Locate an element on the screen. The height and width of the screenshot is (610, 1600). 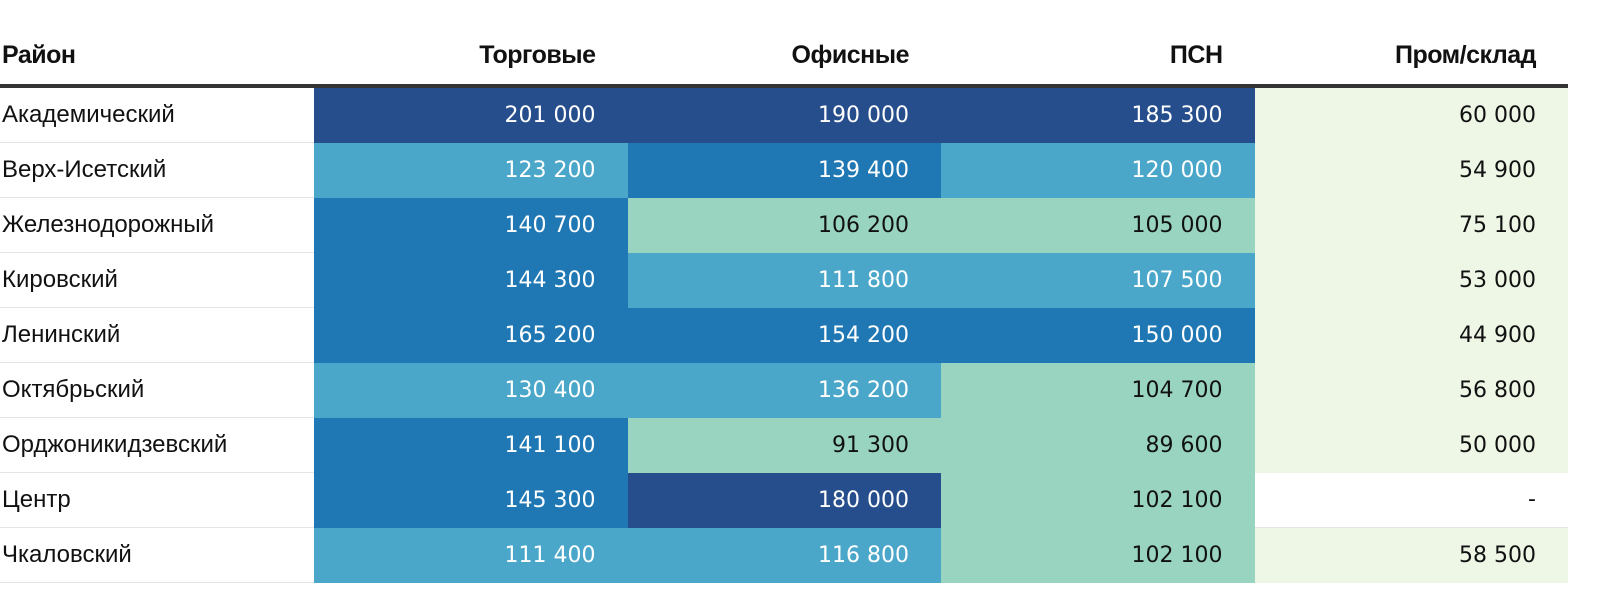
heatmap-cell: 111 800 is located at coordinates (784, 280).